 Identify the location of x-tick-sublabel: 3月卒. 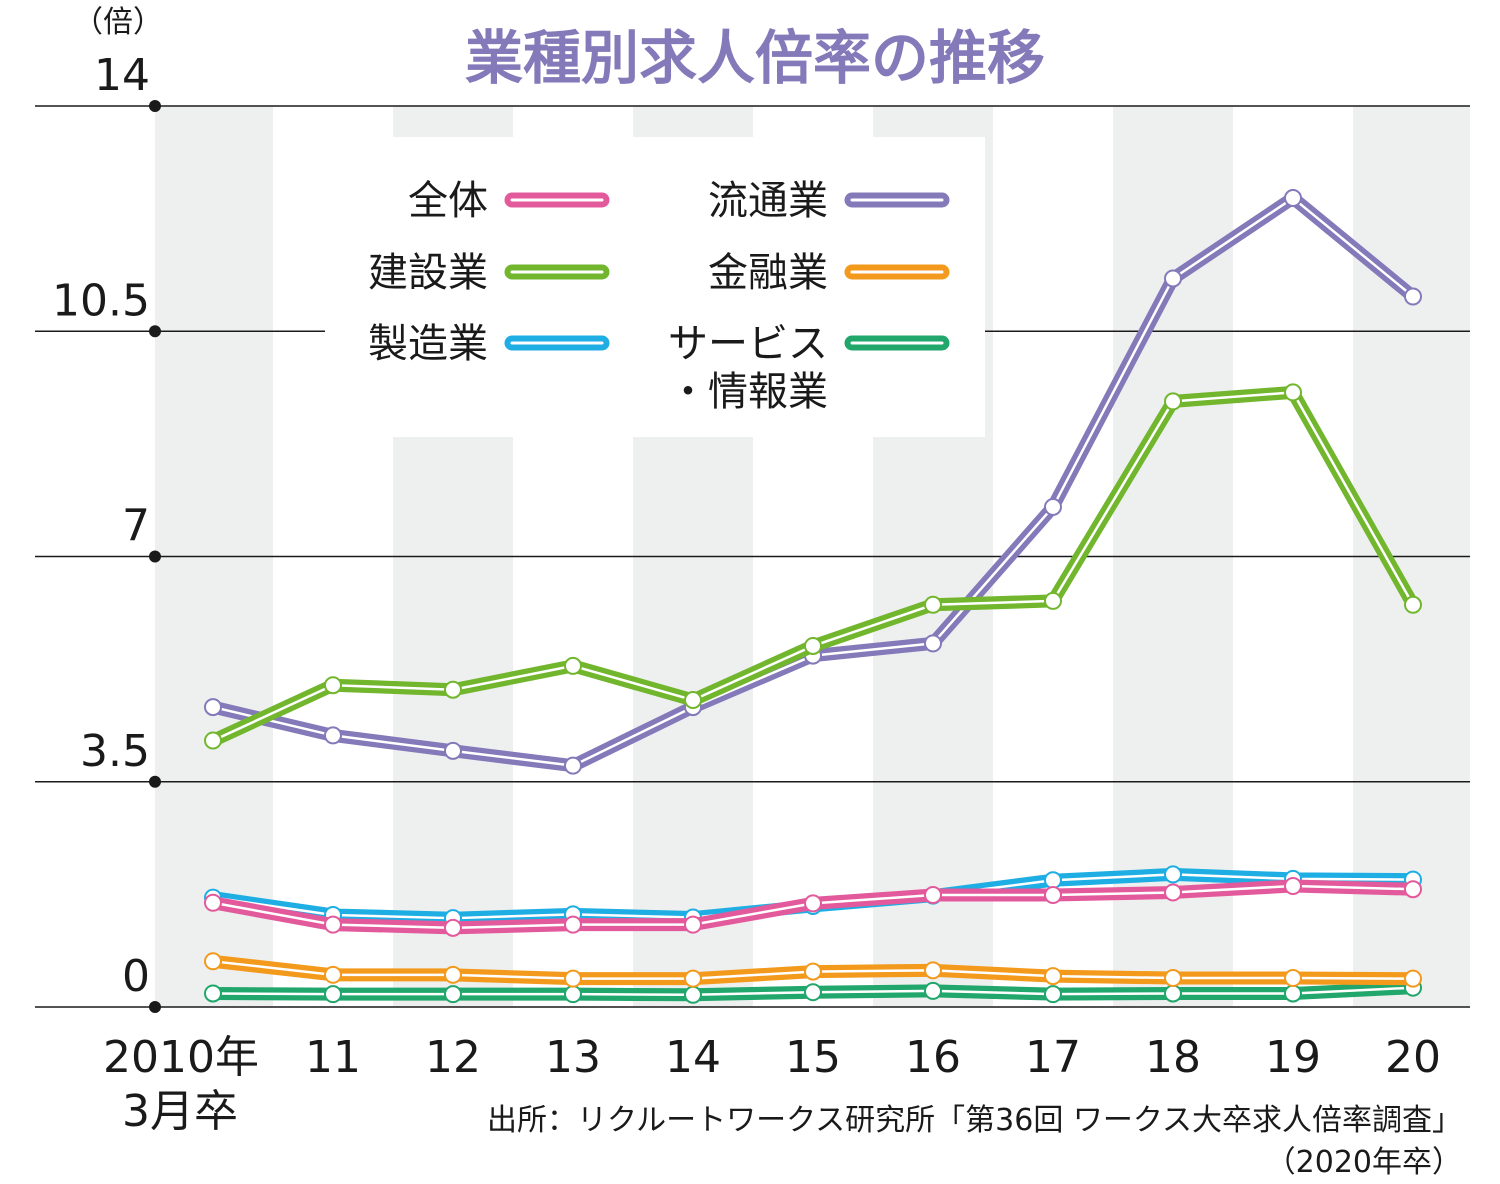
(180, 1111).